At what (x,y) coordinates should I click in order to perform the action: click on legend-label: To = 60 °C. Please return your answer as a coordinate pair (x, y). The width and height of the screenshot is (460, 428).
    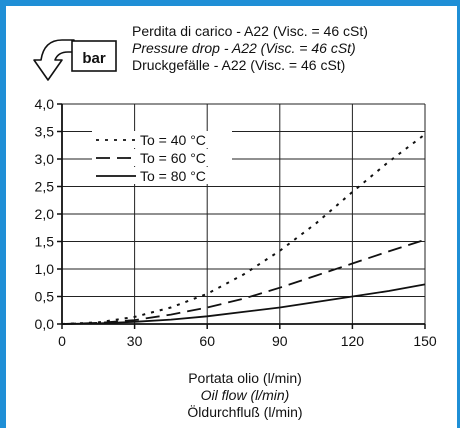
    Looking at the image, I should click on (173, 158).